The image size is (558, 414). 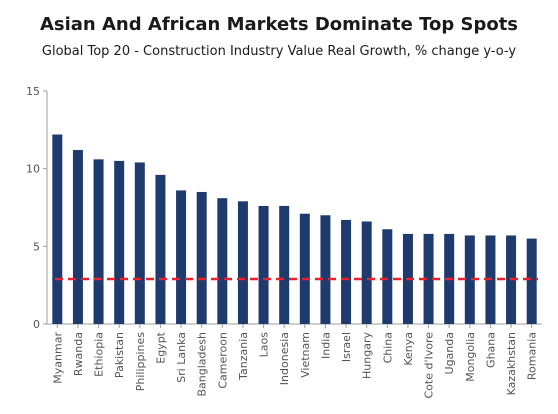 I want to click on y-tick-label: 10, so click(x=33, y=169).